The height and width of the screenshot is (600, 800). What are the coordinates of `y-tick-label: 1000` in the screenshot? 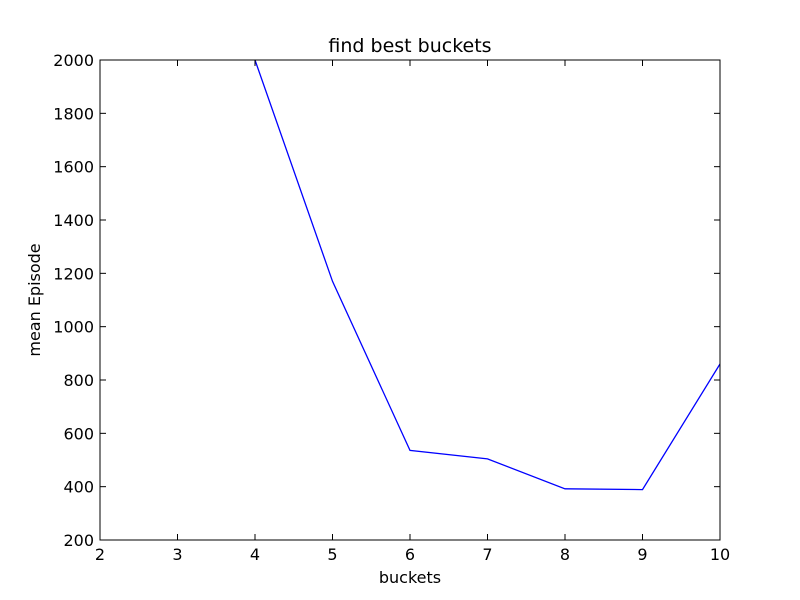 It's located at (73, 327).